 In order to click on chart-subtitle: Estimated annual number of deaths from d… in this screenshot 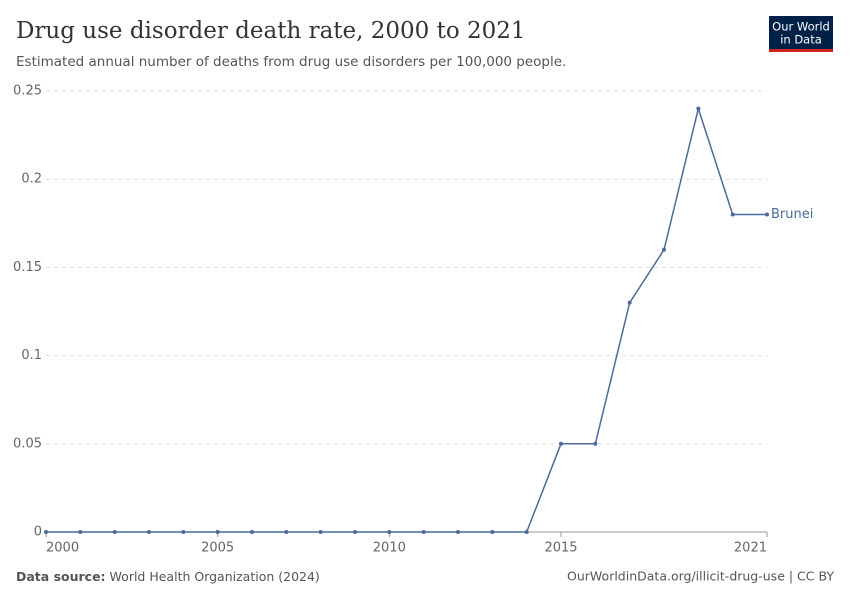, I will do `click(291, 62)`.